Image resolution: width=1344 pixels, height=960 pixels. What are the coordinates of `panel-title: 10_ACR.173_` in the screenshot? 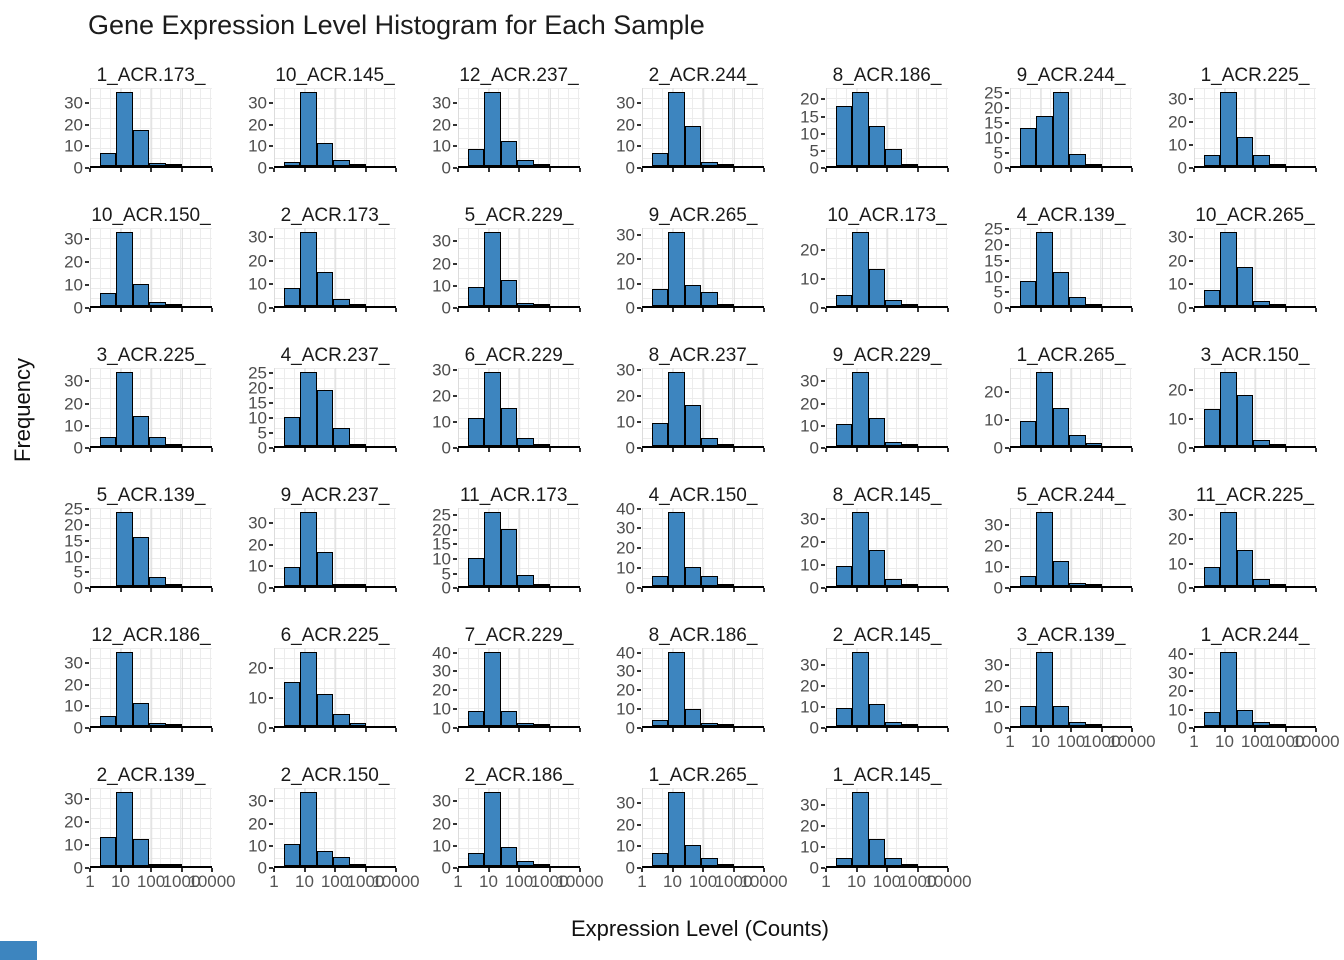 It's located at (887, 215).